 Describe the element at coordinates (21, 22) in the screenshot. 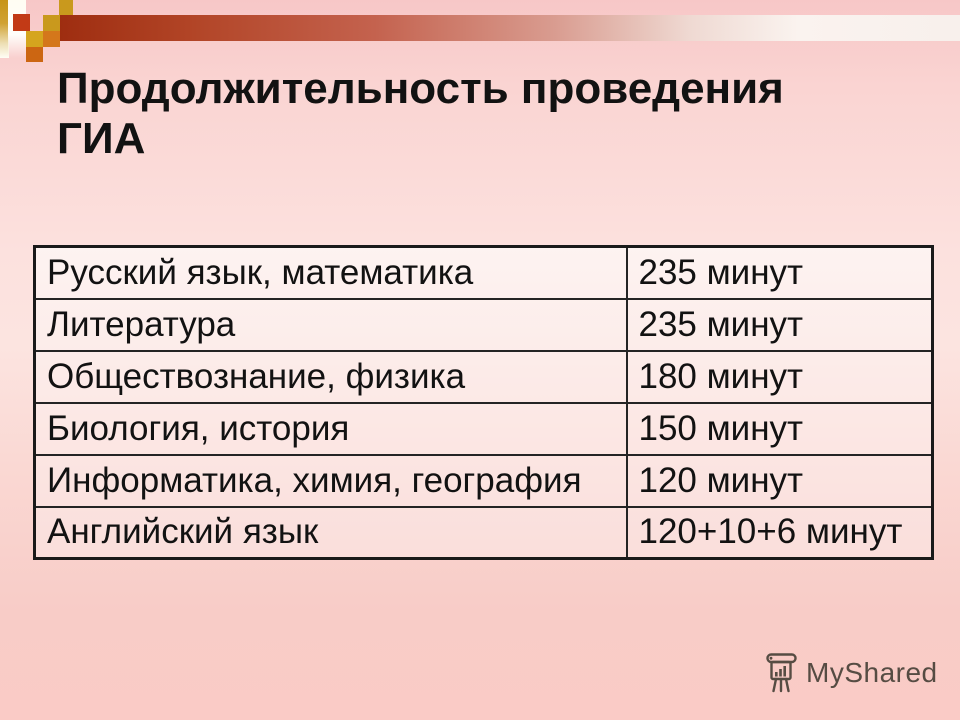

I see `deco-square-red` at that location.